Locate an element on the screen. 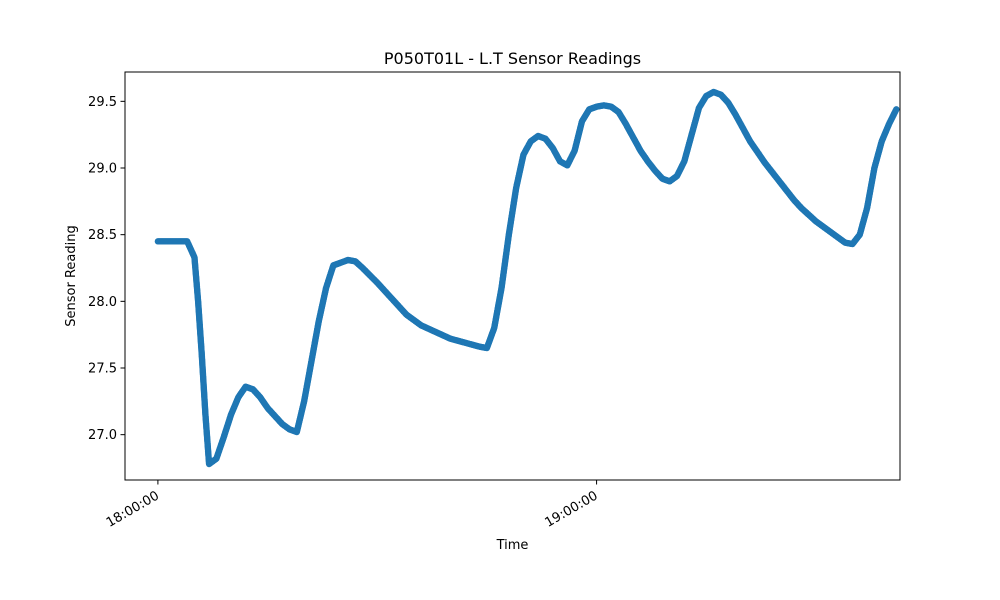  chart-title: P050T01L - L.T Sensor Readings is located at coordinates (512, 58).